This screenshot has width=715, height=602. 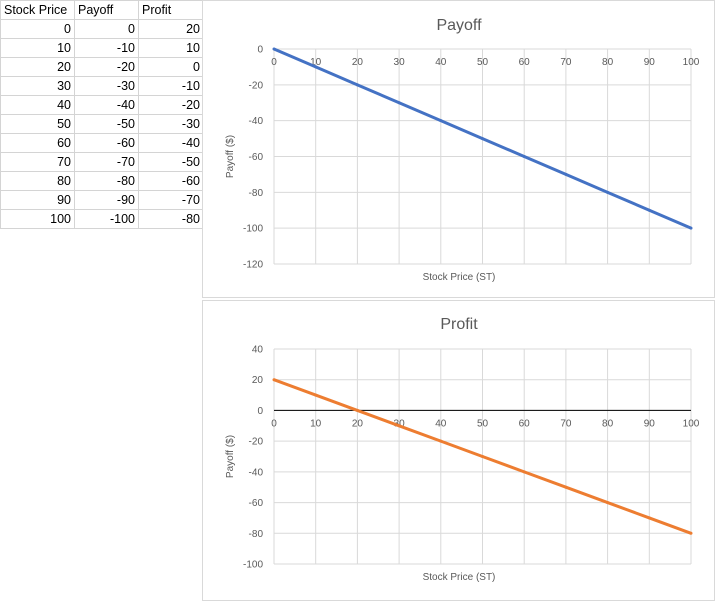 I want to click on table-cell: -100, so click(x=106, y=219).